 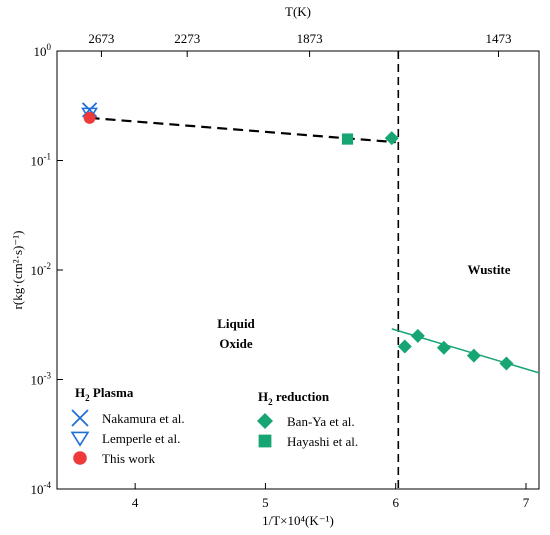 I want to click on point-hayashi-et-al-marker, so click(x=347, y=139).